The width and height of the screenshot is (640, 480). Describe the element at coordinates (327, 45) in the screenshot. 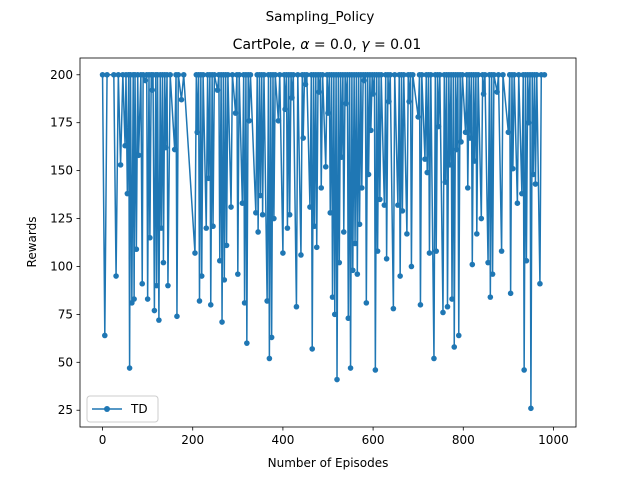

I see `chart-title: CartPole, α = 0.0, γ = 0.01` at that location.